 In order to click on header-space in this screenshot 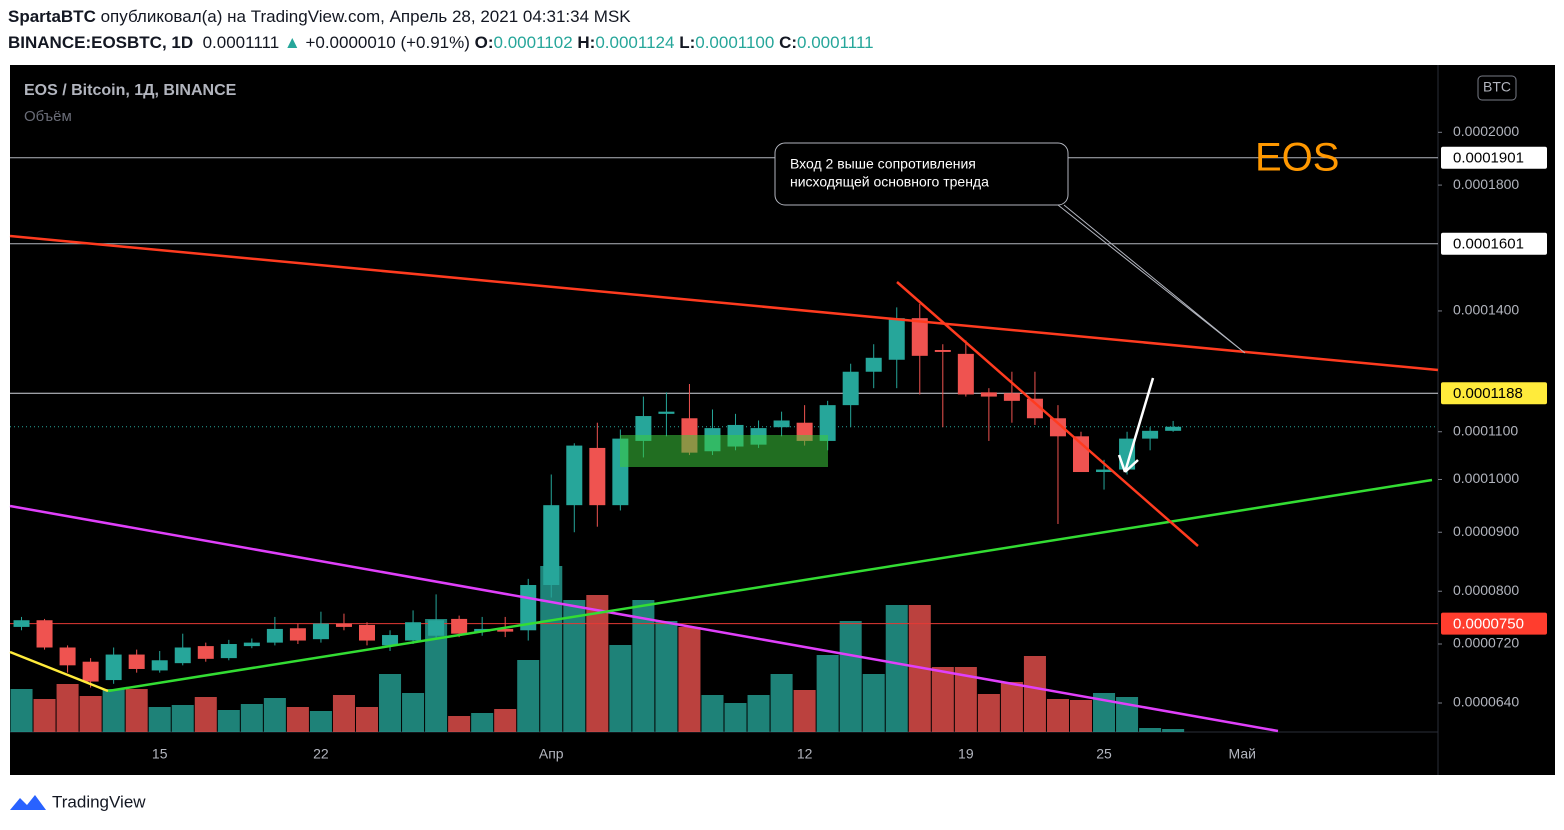, I will do `click(782, 30)`.